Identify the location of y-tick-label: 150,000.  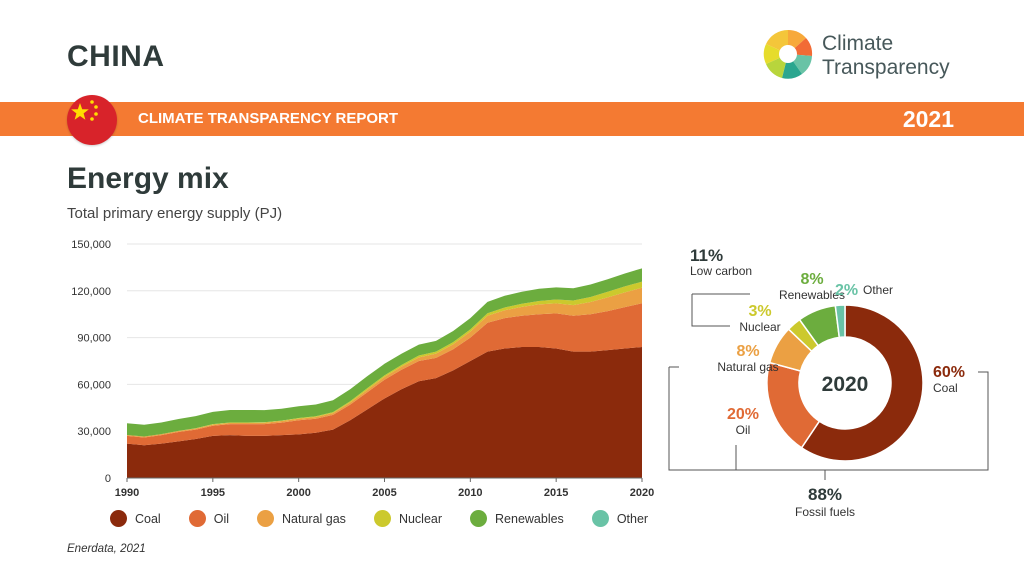
(91, 245).